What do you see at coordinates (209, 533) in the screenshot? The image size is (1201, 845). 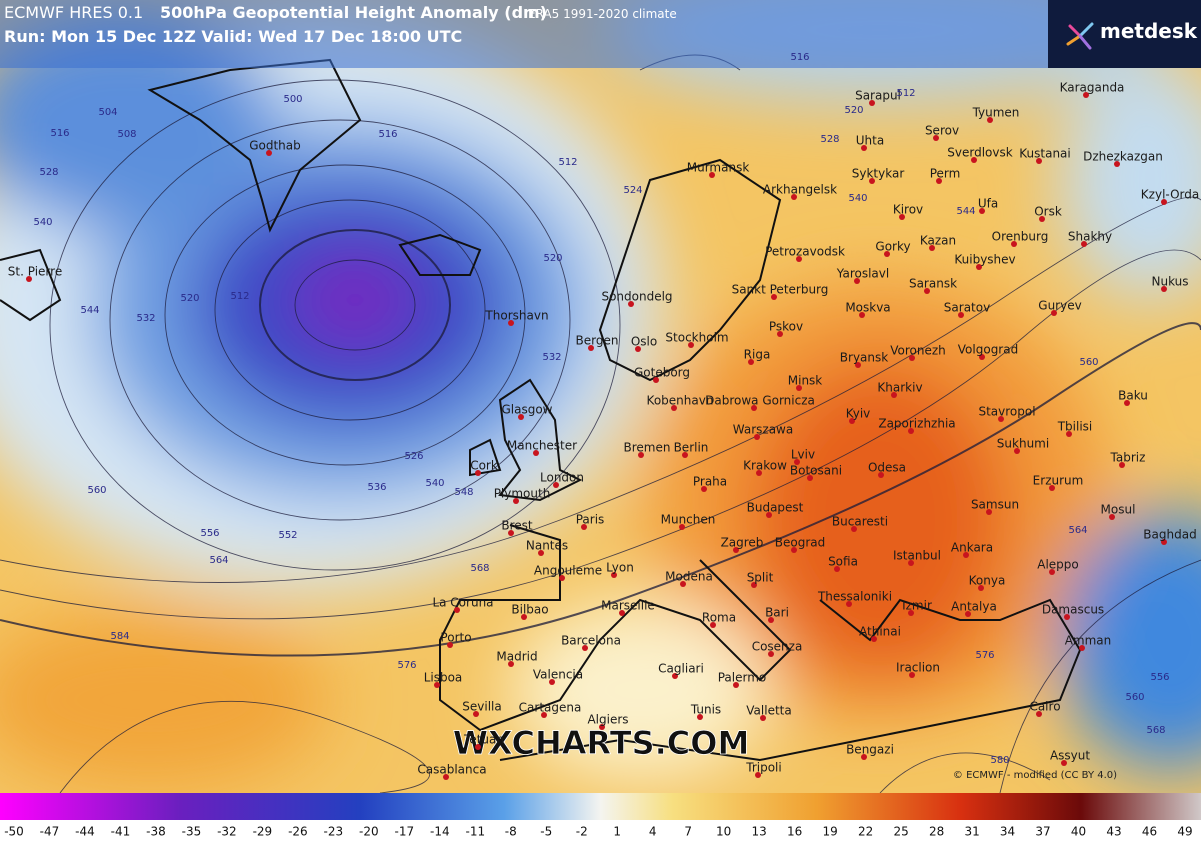 I see `contour-label: 556` at bounding box center [209, 533].